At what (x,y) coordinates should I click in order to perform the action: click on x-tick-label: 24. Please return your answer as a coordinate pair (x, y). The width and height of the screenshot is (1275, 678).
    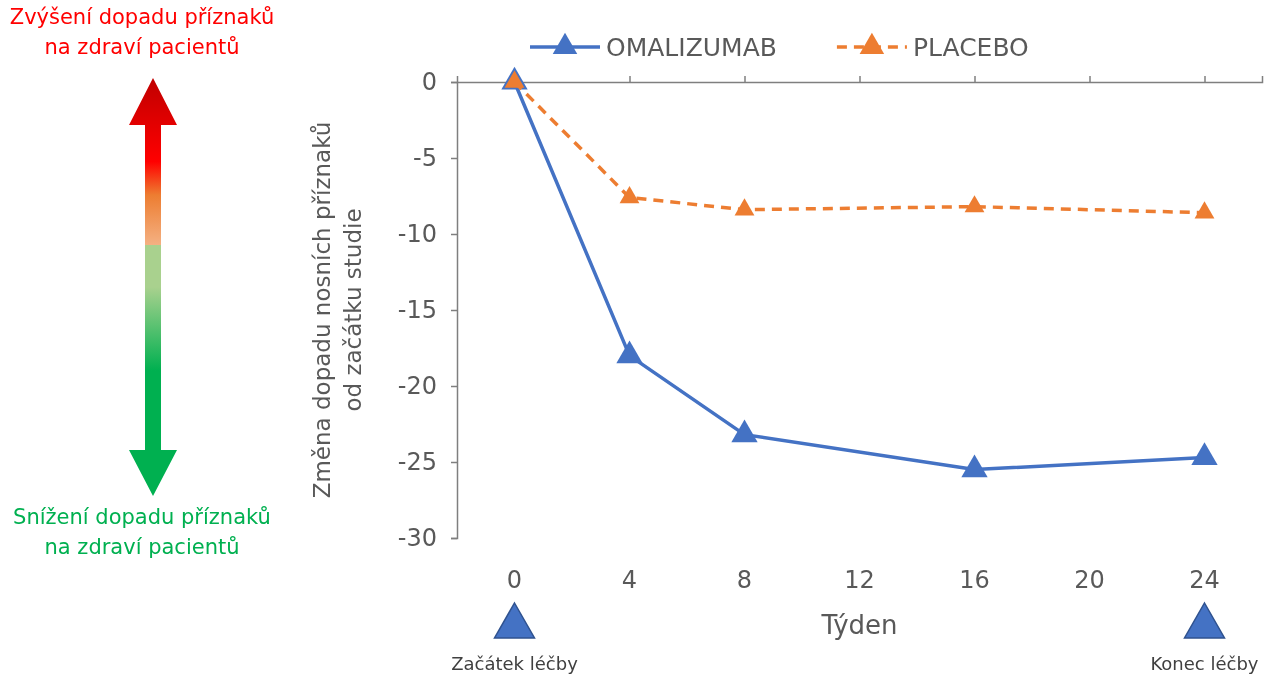
    Looking at the image, I should click on (1204, 580).